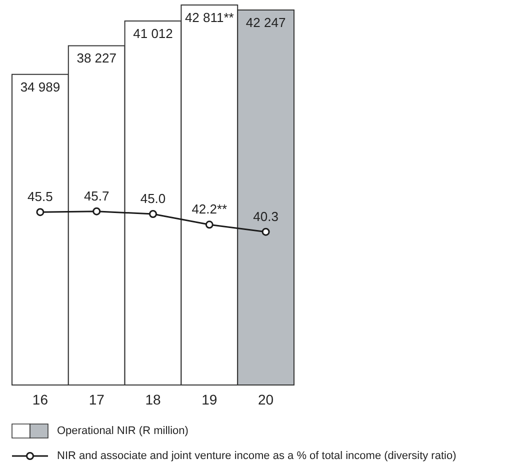 This screenshot has width=522, height=471. Describe the element at coordinates (40, 86) in the screenshot. I see `data-label: 34 989` at that location.